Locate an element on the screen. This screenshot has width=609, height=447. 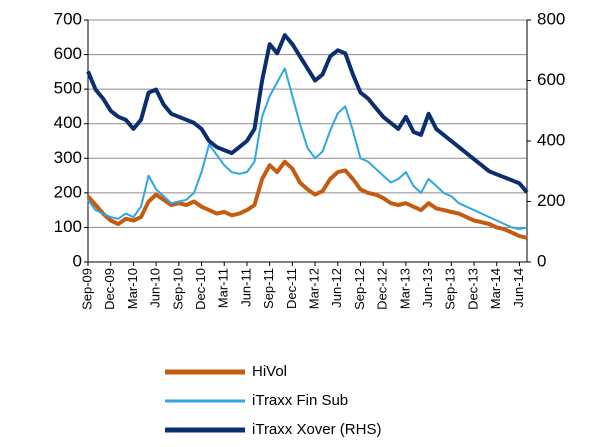
x-tick-label: Mar-13 is located at coordinates (404, 288).